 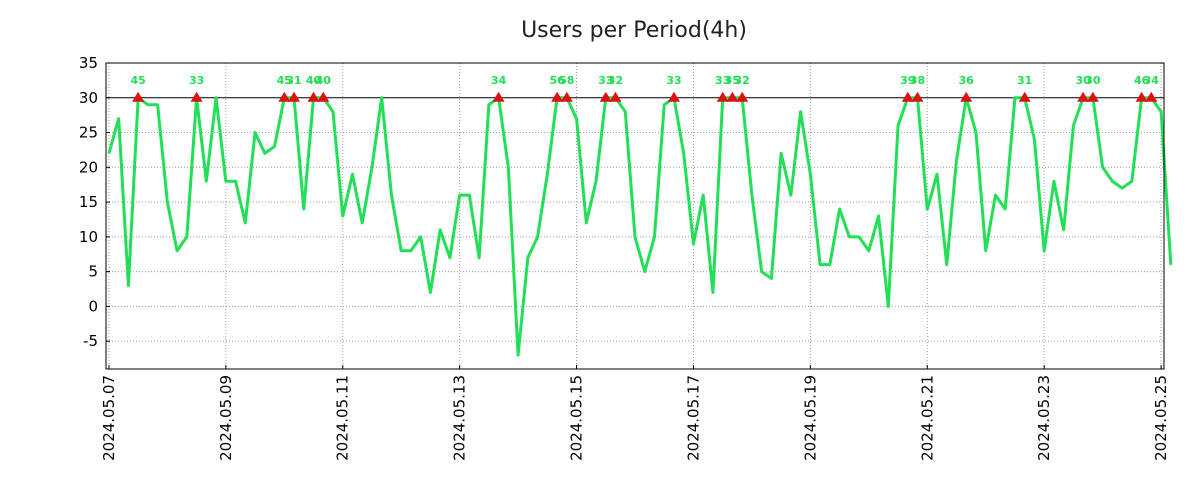 What do you see at coordinates (88, 98) in the screenshot?
I see `y-tick-label: 30` at bounding box center [88, 98].